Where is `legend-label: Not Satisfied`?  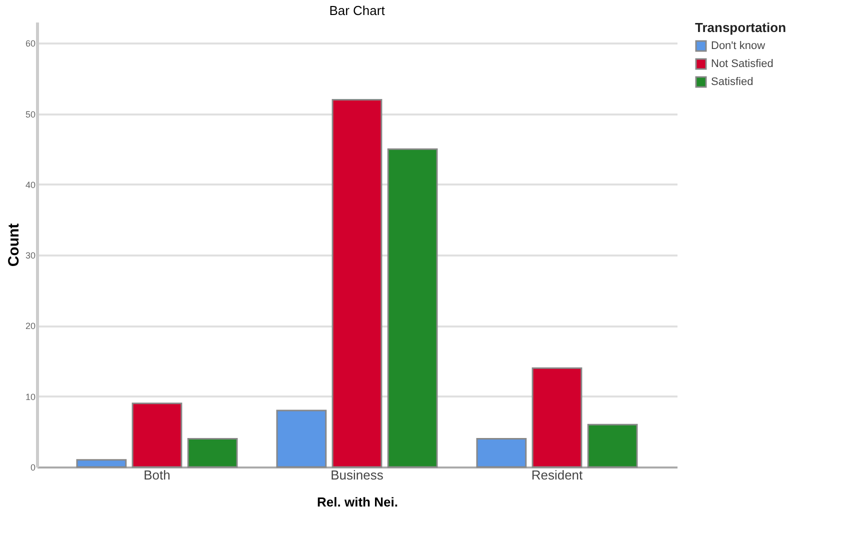
legend-label: Not Satisfied is located at coordinates (742, 64).